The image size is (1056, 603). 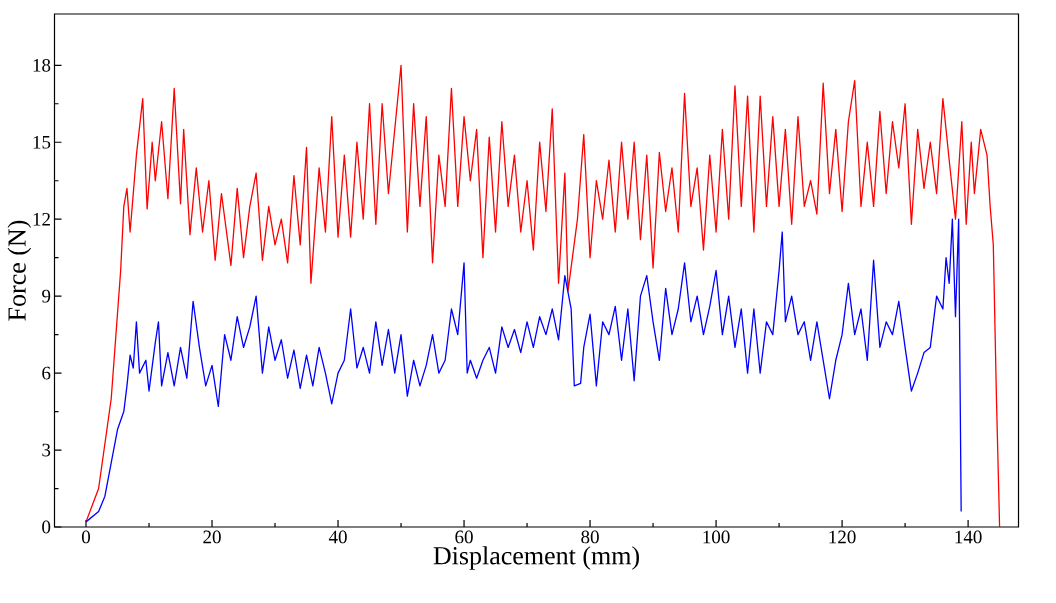 What do you see at coordinates (19, 270) in the screenshot?
I see `y-axis-title: Force (N)` at bounding box center [19, 270].